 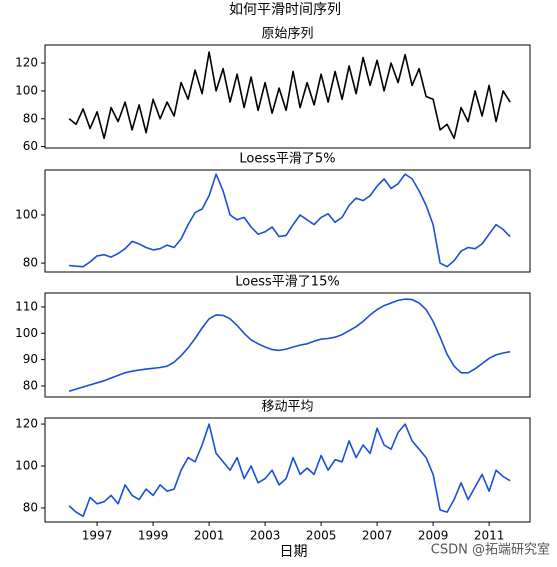 What do you see at coordinates (285, 9) in the screenshot?
I see `figure-title: 如何平滑时间序列` at bounding box center [285, 9].